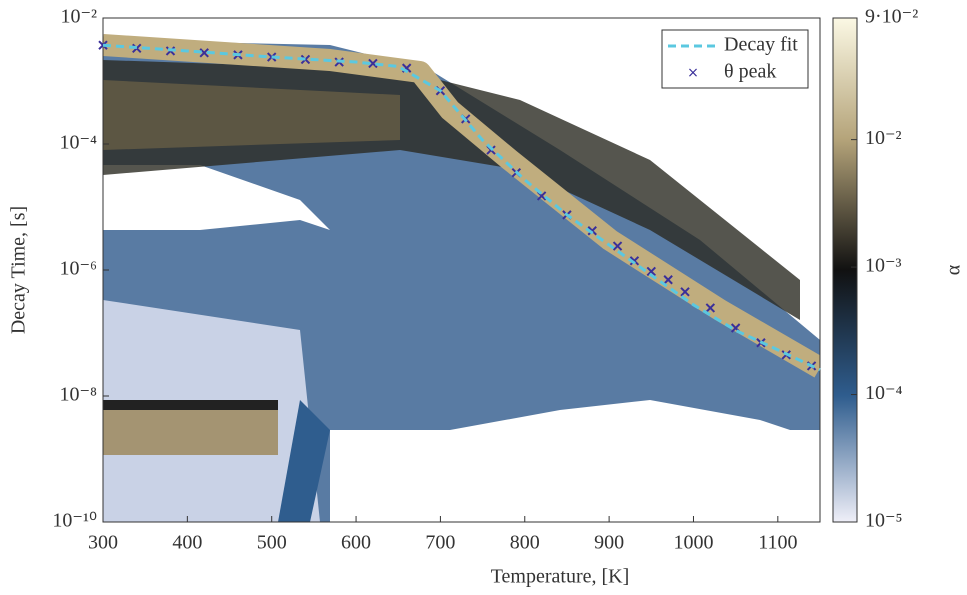 The height and width of the screenshot is (595, 967). I want to click on x-tick-label: 700, so click(440, 543).